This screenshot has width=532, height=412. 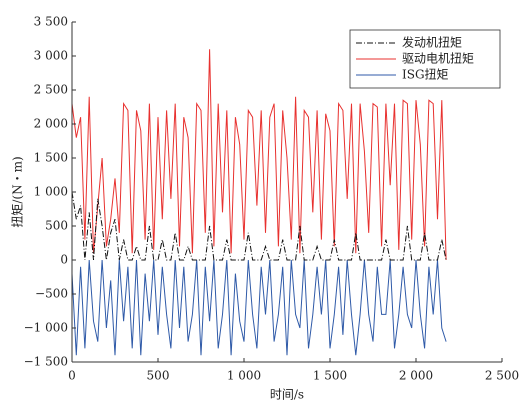 What do you see at coordinates (51, 56) in the screenshot?
I see `y-tick-label: 3 000` at bounding box center [51, 56].